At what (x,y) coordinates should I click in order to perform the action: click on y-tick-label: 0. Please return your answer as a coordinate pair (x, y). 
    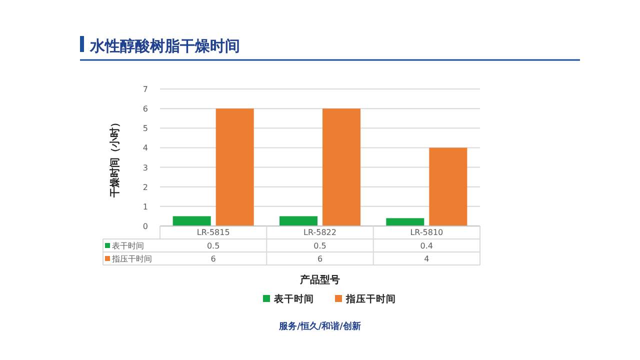
    Looking at the image, I should click on (145, 226).